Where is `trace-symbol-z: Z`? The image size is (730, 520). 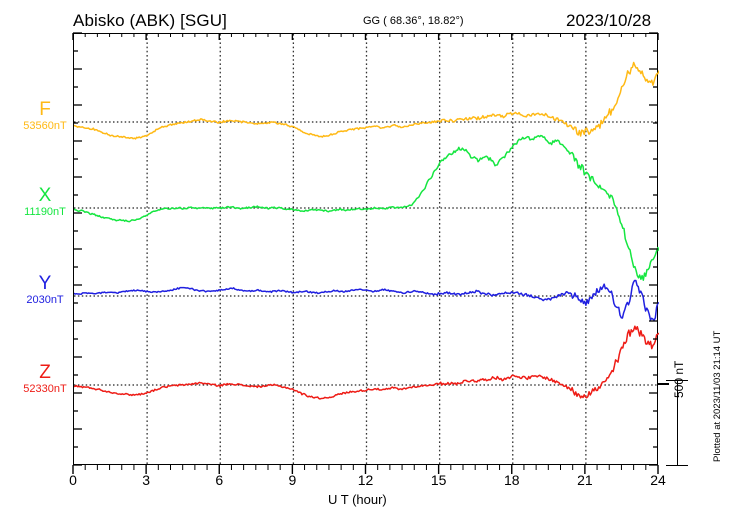
trace-symbol-z: Z is located at coordinates (45, 372).